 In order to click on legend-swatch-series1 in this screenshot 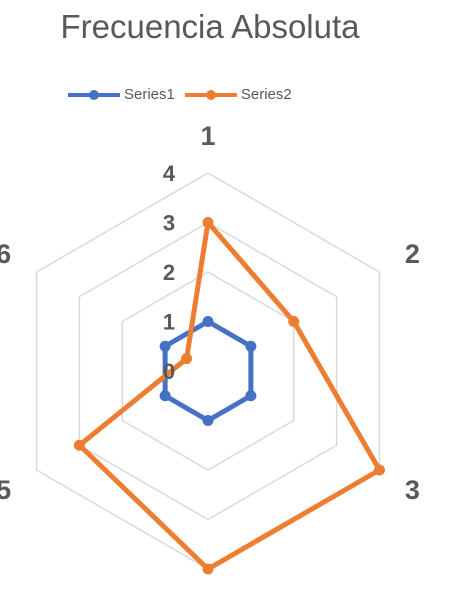, I will do `click(94, 95)`.